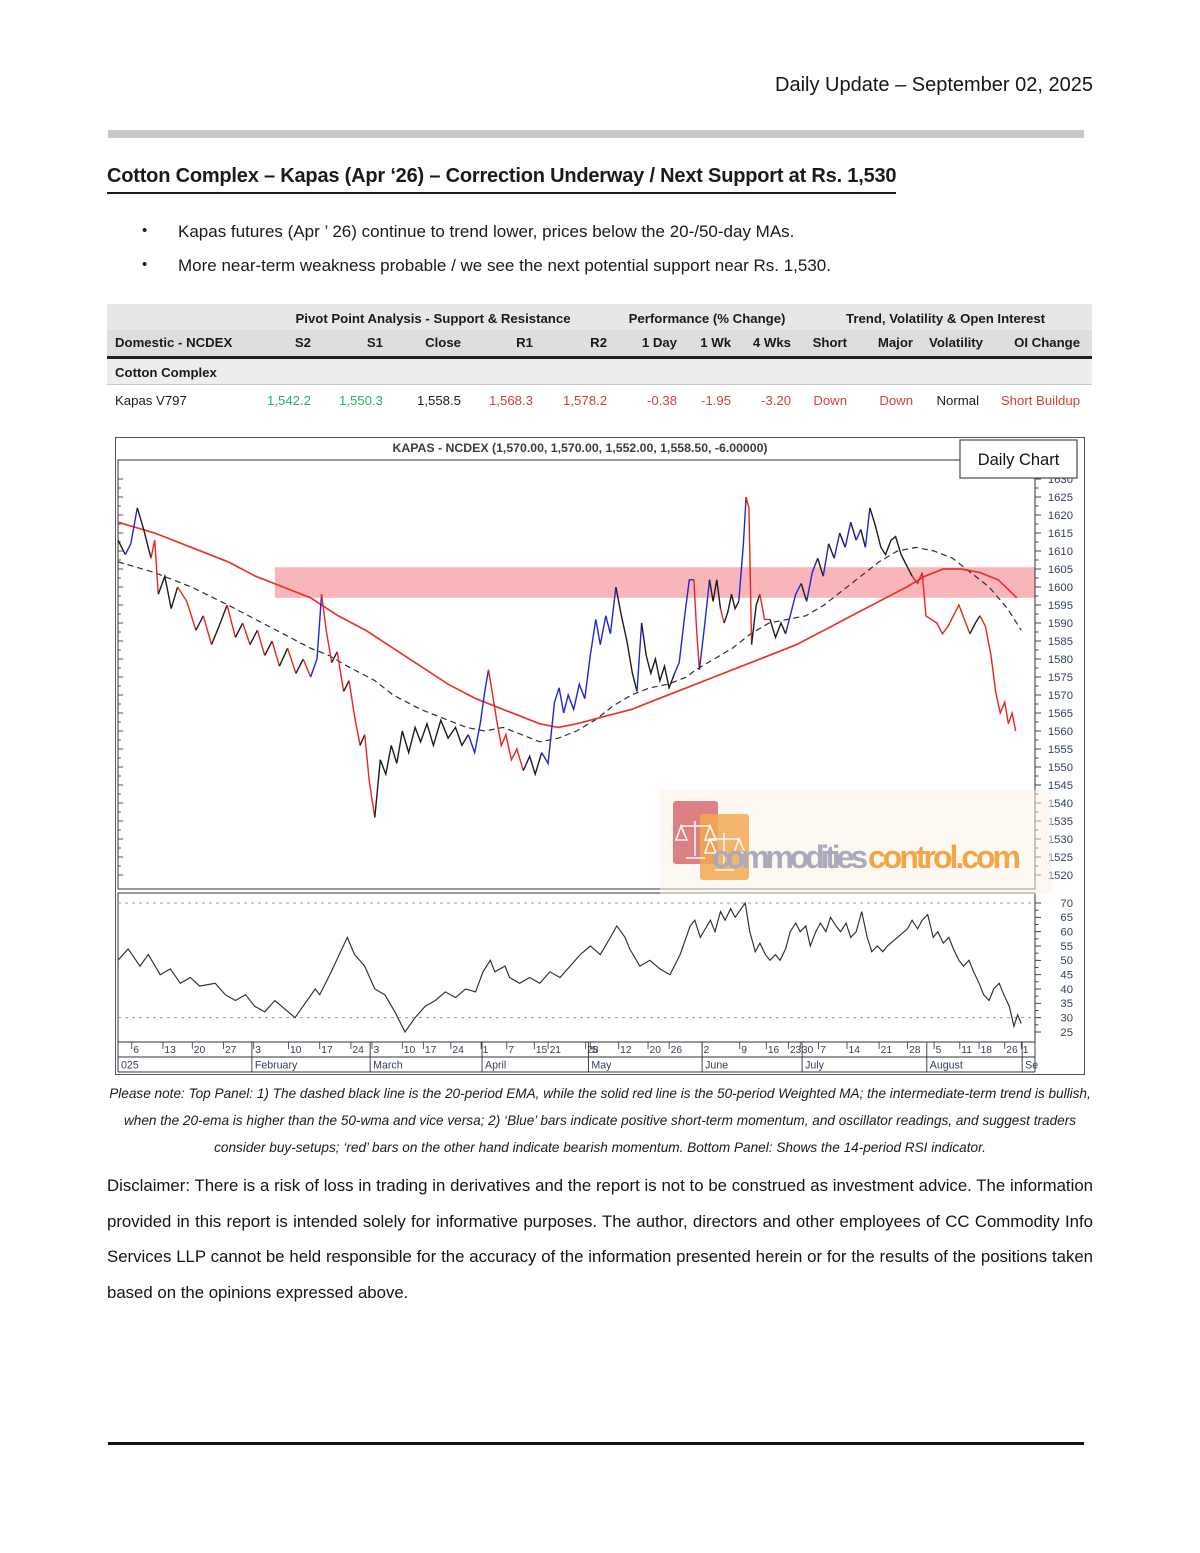  Describe the element at coordinates (716, 400) in the screenshot. I see `cell-1wk: -1.95` at that location.